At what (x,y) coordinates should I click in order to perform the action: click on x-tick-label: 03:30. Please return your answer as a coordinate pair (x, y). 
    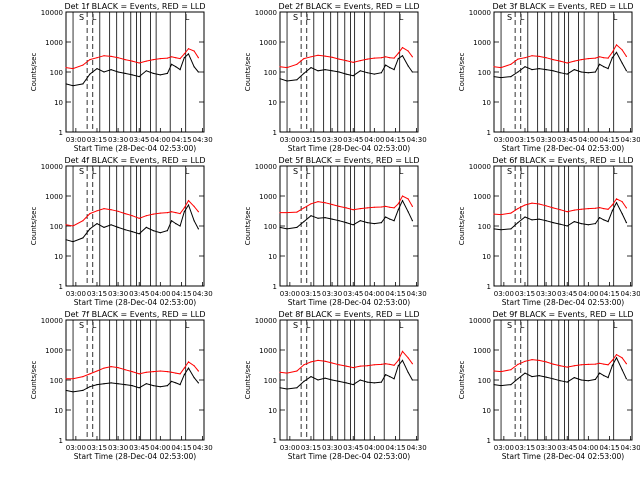
    Looking at the image, I should click on (118, 448).